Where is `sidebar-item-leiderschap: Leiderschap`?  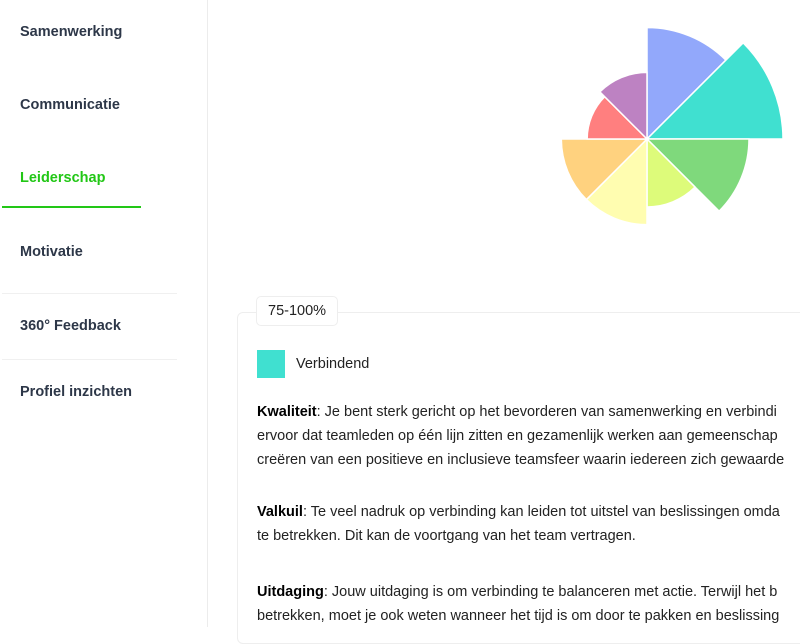
sidebar-item-leiderschap: Leiderschap is located at coordinates (63, 178).